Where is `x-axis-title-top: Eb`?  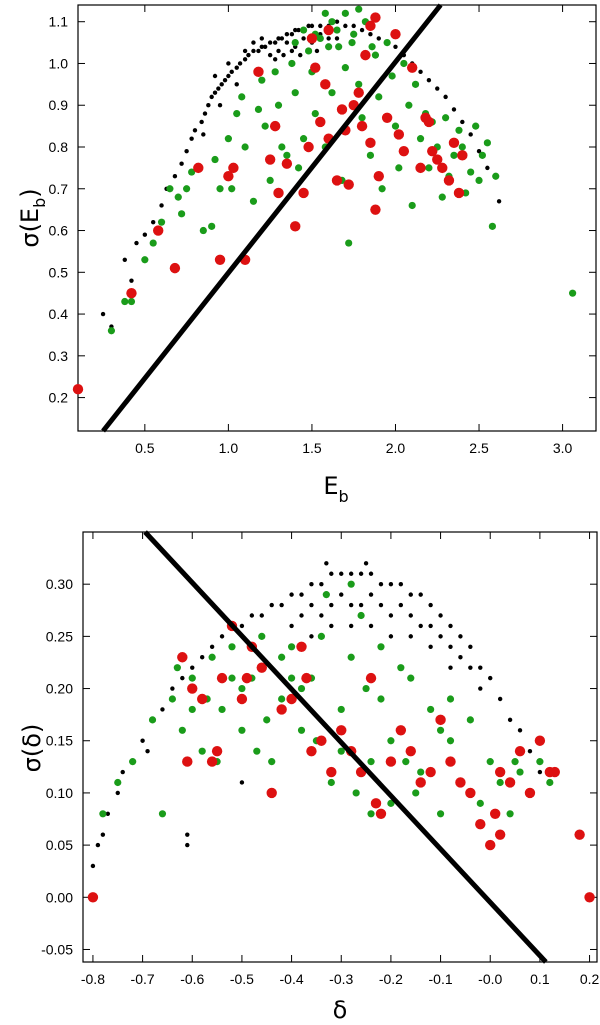 x-axis-title-top: Eb is located at coordinates (335, 489).